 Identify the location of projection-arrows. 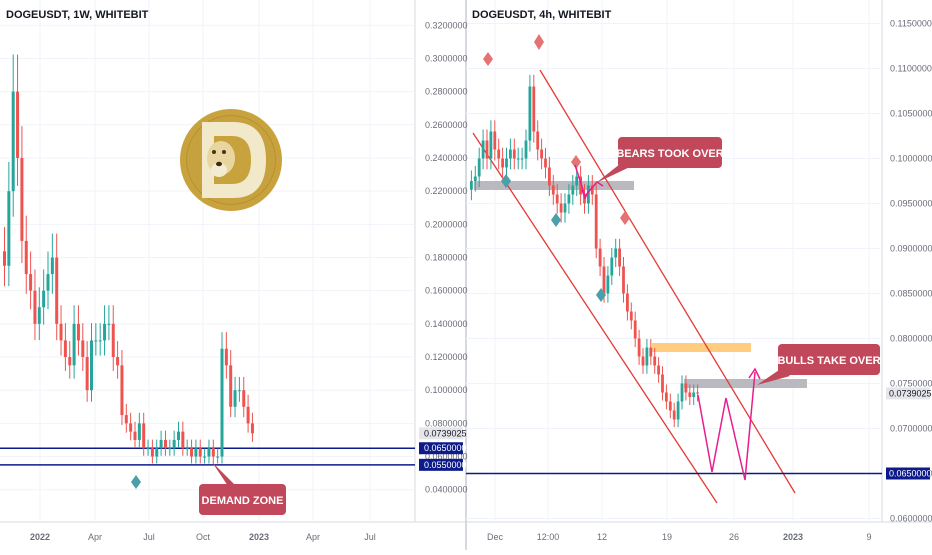
(667, 322).